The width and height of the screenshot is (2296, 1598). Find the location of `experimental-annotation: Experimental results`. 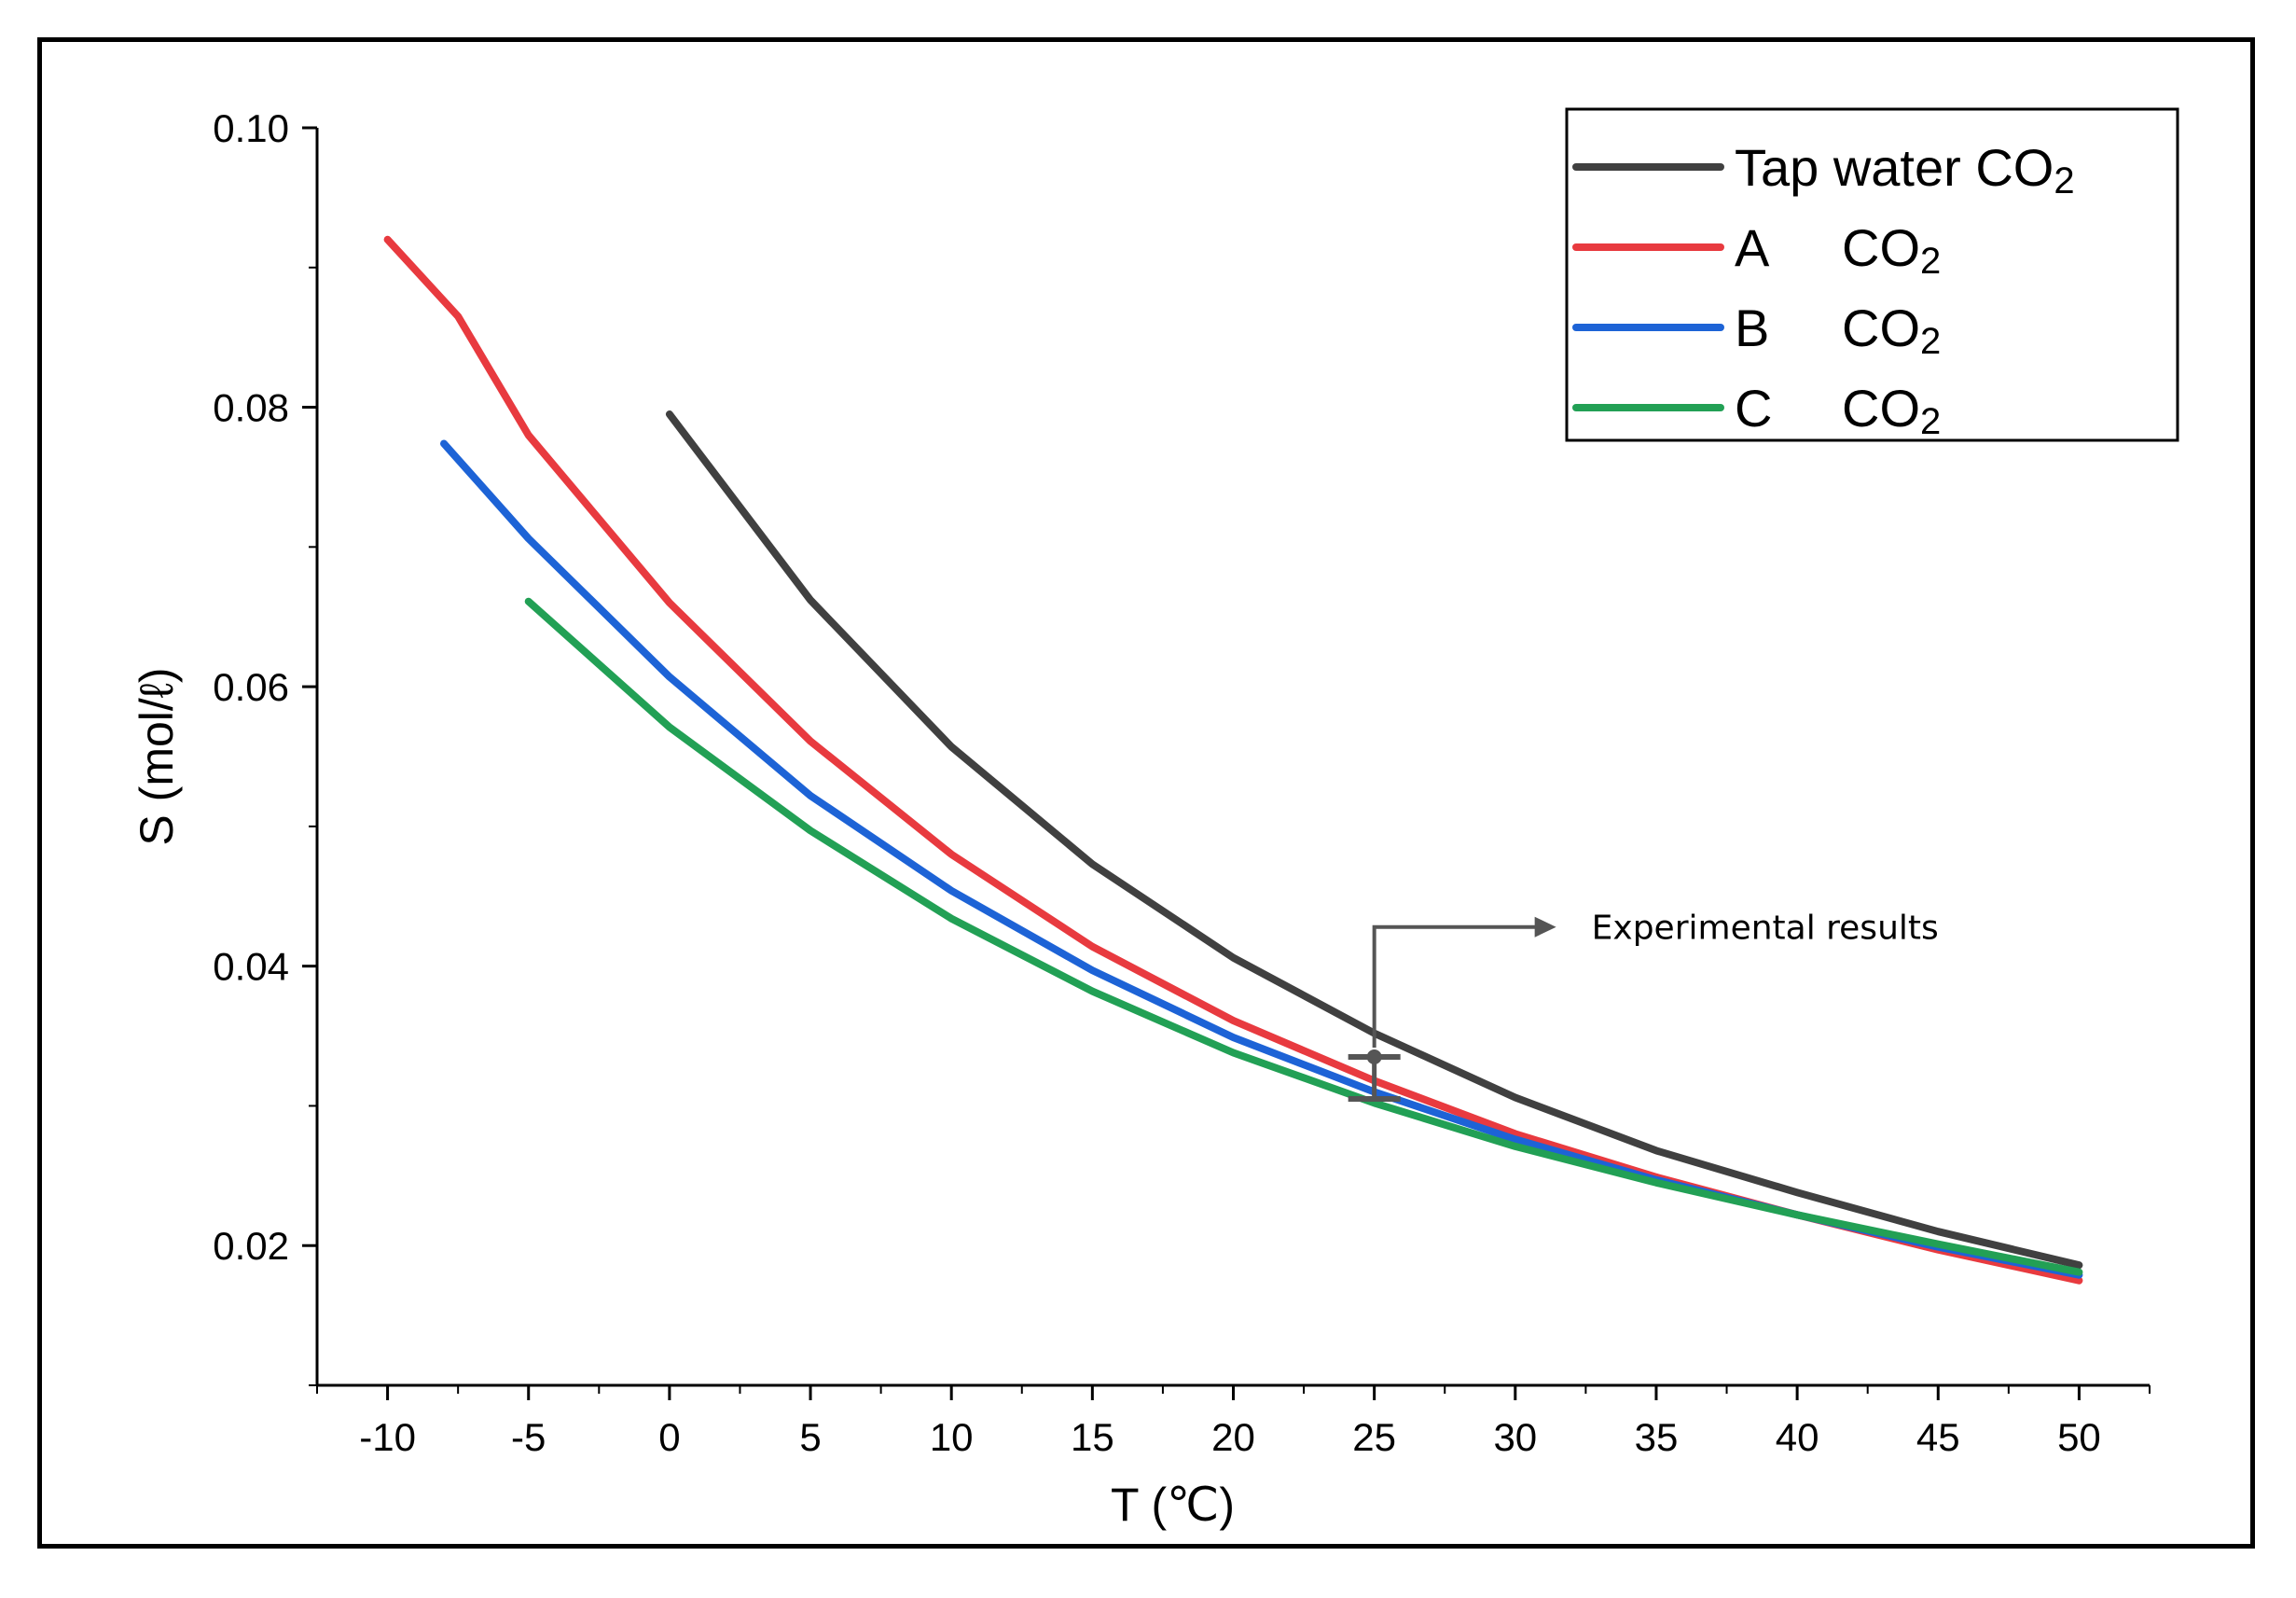

experimental-annotation: Experimental results is located at coordinates (1643, 1006).